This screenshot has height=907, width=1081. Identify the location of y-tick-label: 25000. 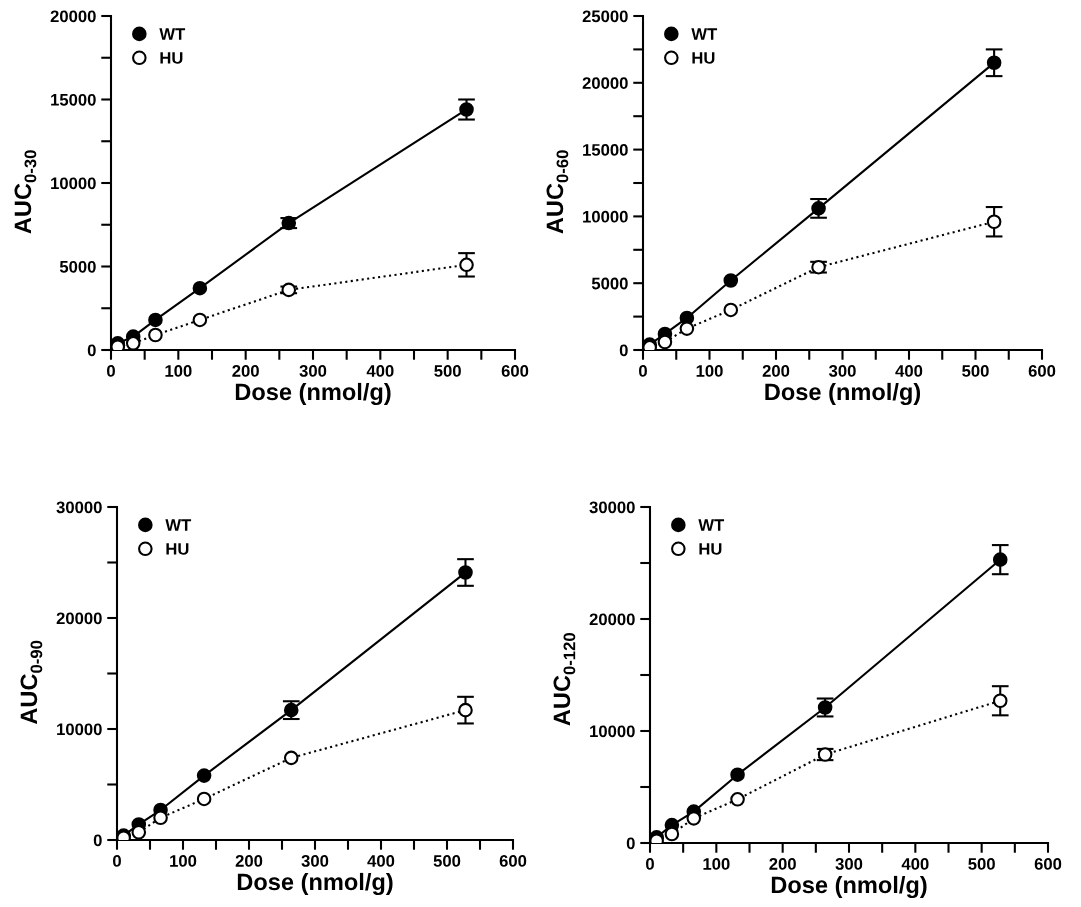
(605, 16).